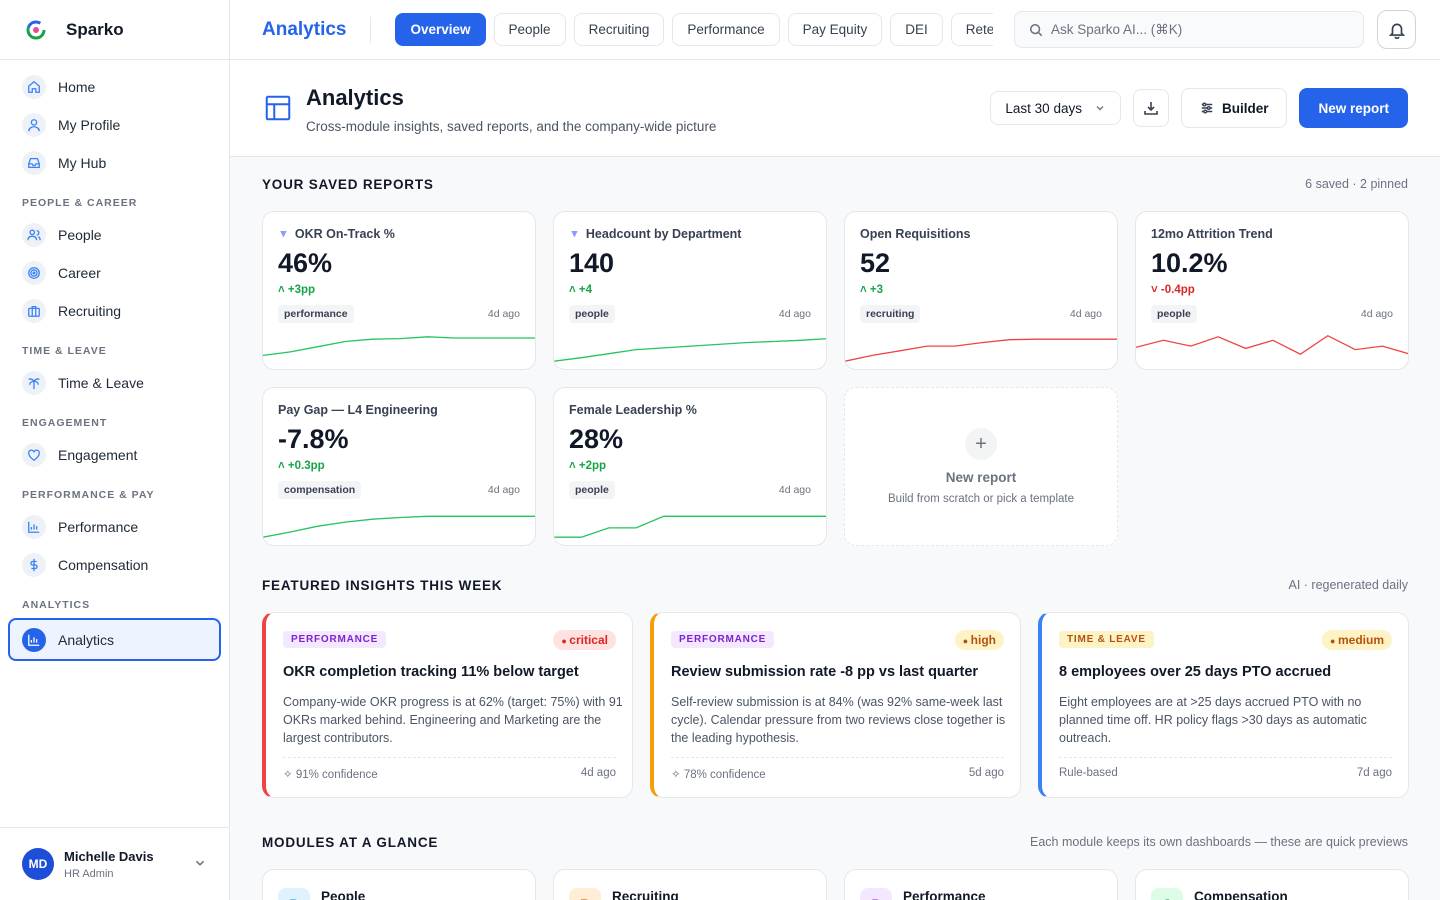  I want to click on insight-confidence: Rule-based, so click(1088, 773).